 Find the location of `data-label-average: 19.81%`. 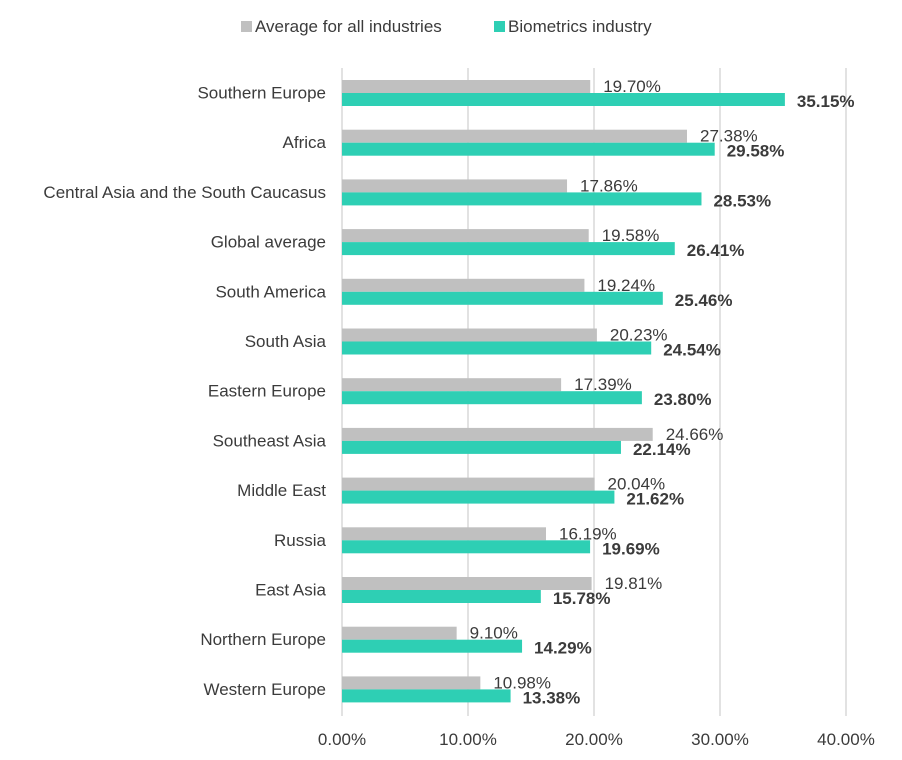

data-label-average: 19.81% is located at coordinates (634, 583).